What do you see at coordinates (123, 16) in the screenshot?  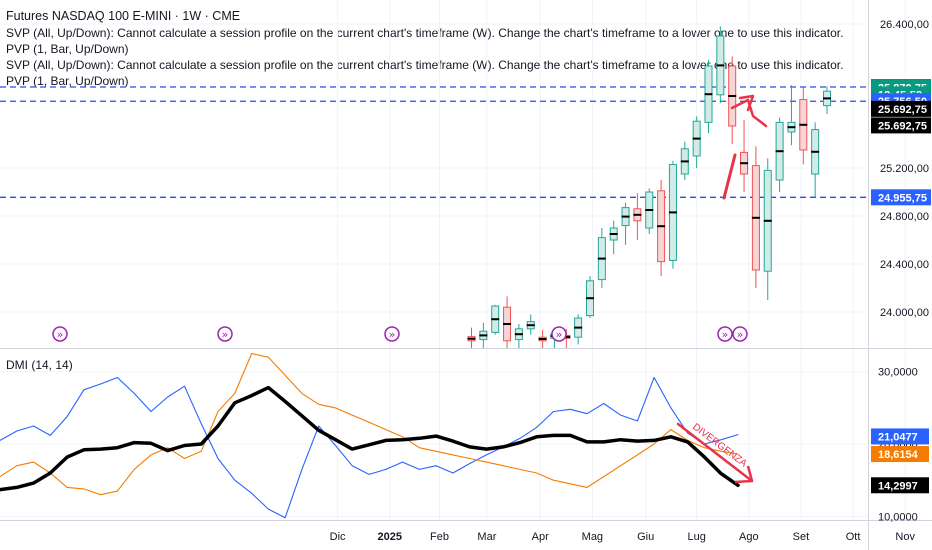 I see `chart-title: Futures NASDAQ 100 E-MINI · 1W · CME` at bounding box center [123, 16].